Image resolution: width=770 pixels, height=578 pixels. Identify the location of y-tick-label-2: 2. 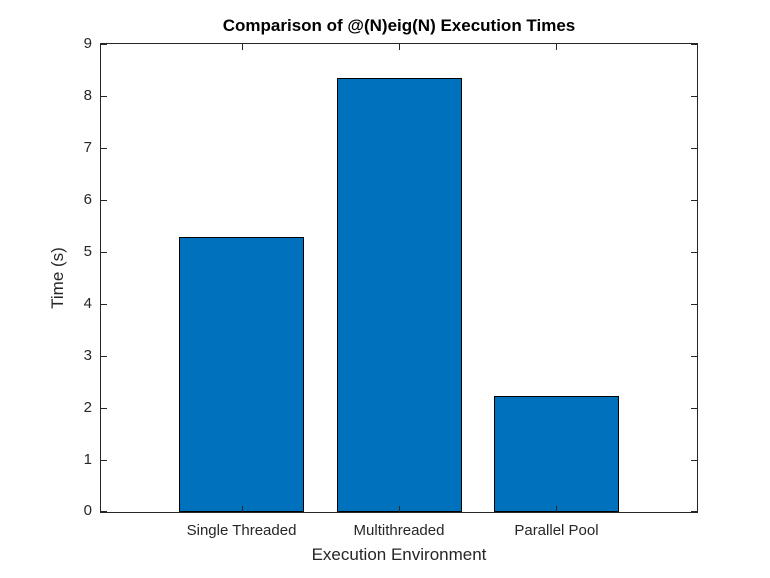
(87, 407).